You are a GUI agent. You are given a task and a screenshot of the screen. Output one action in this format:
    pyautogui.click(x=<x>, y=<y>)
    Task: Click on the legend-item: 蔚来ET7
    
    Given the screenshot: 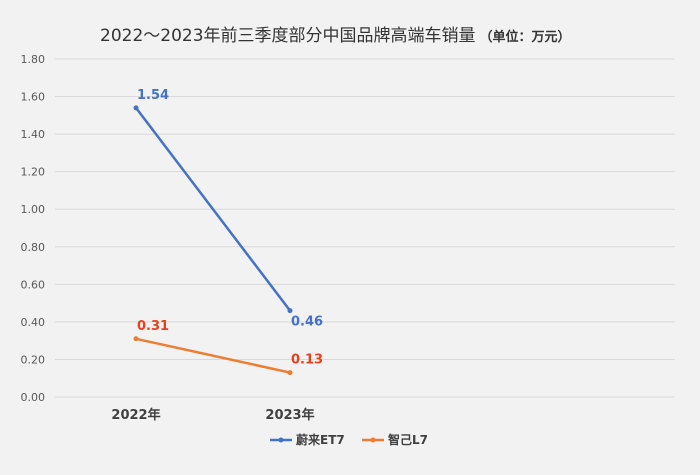 What is the action you would take?
    pyautogui.click(x=307, y=439)
    